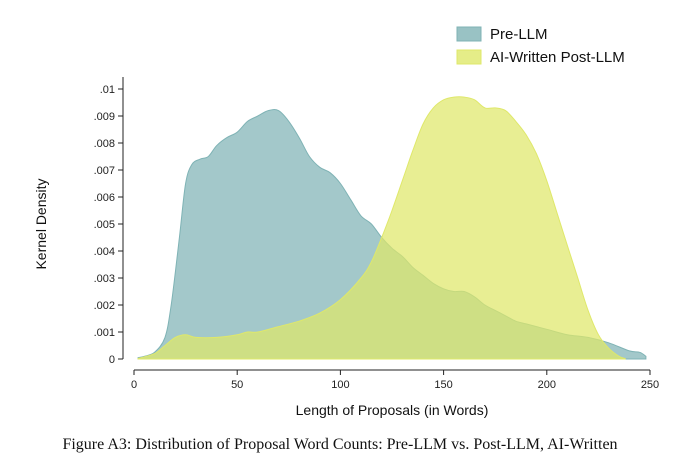 The image size is (680, 474). Describe the element at coordinates (443, 385) in the screenshot. I see `x-tick-label: 150` at that location.